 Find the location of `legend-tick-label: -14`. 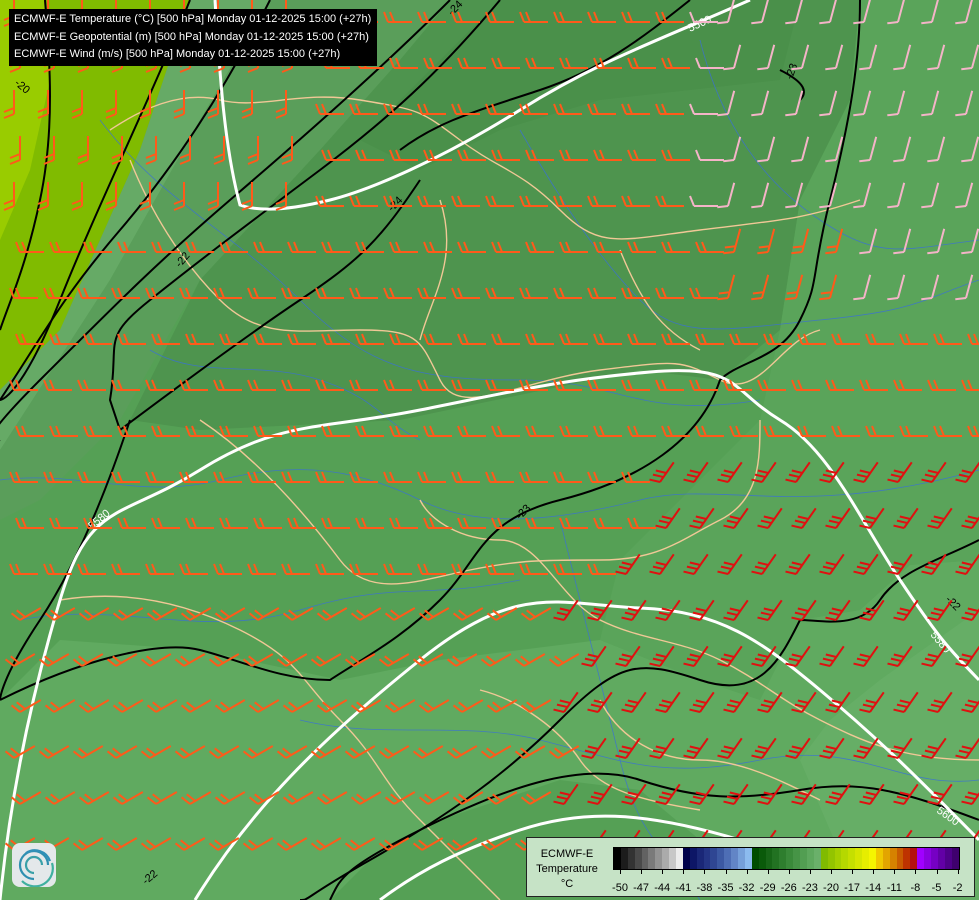

legend-tick-label: -14 is located at coordinates (873, 888).